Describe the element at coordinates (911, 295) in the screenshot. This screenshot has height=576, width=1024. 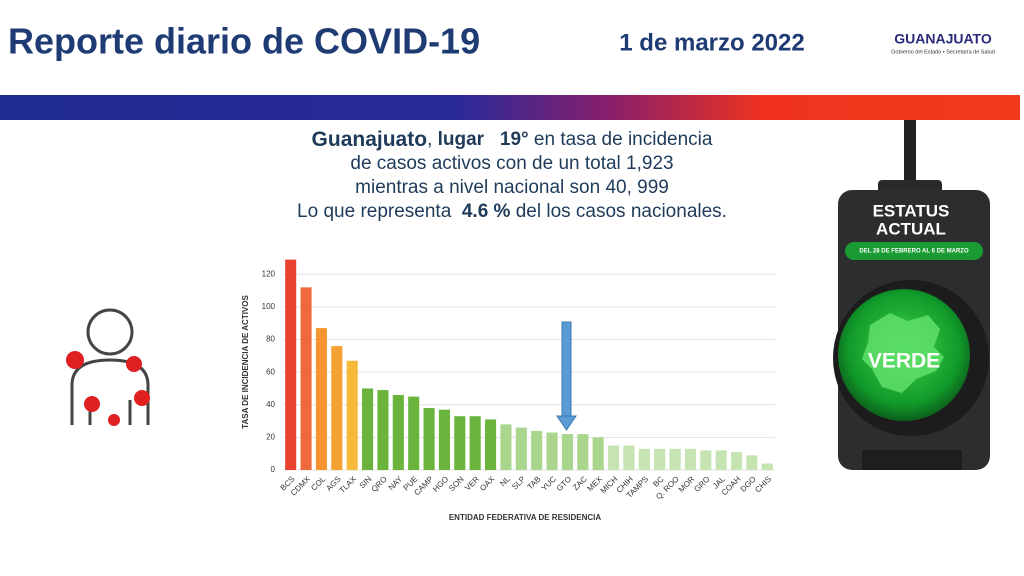
I see `status-light` at that location.